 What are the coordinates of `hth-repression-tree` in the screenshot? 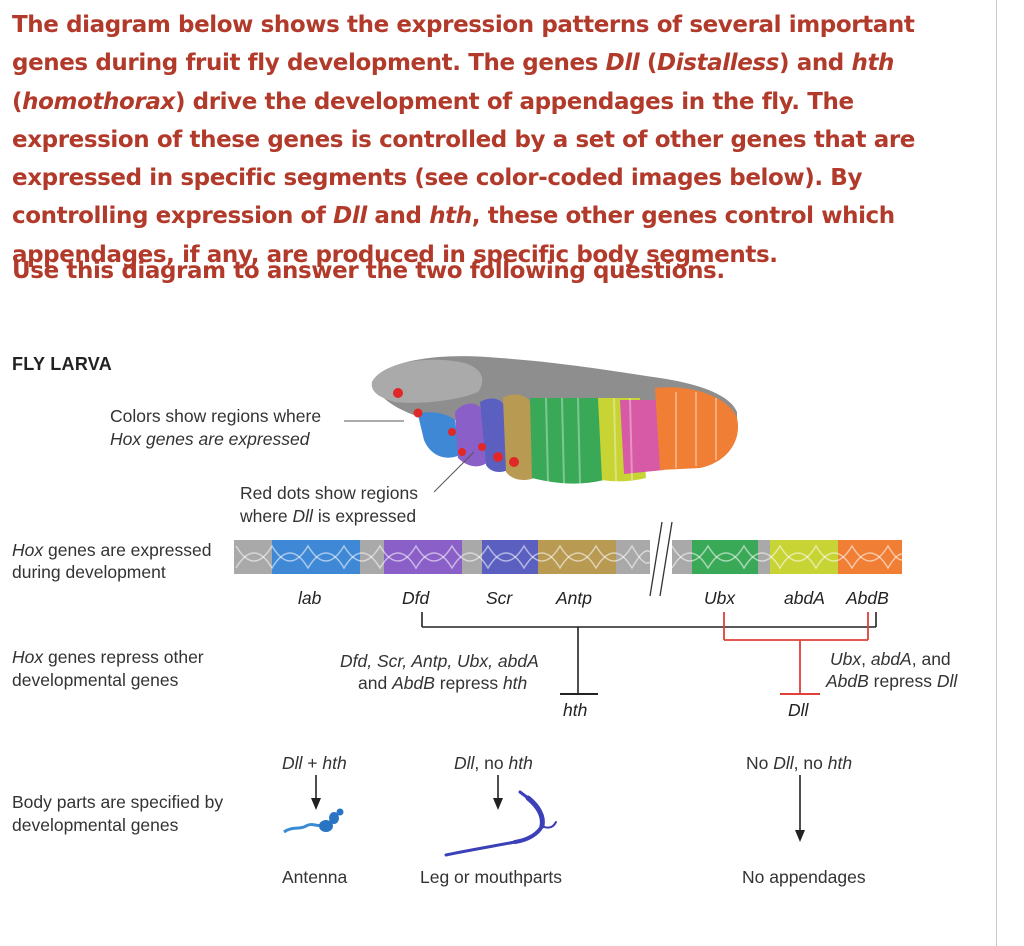 It's located at (649, 653).